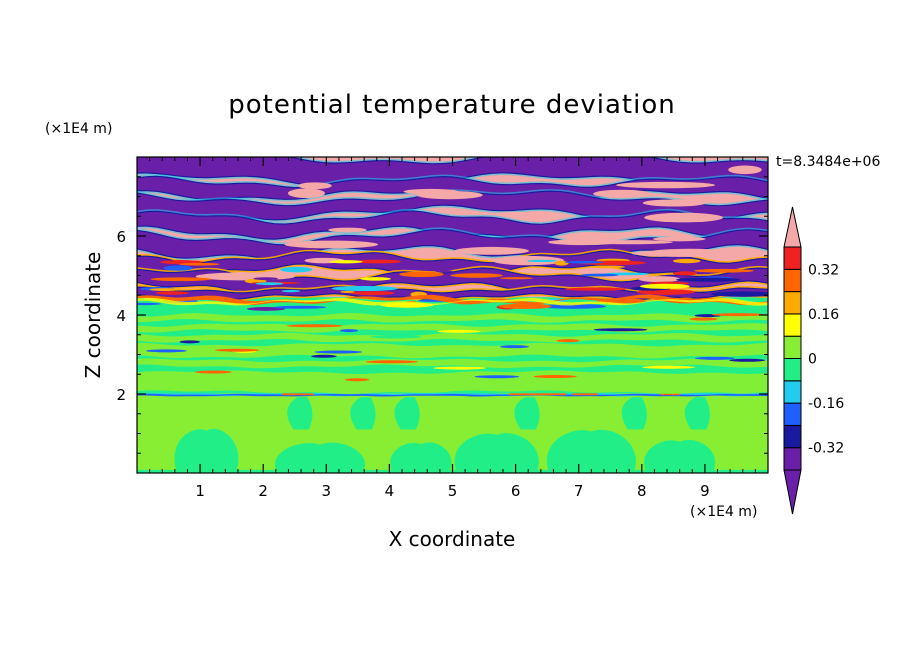 This screenshot has width=904, height=654. Describe the element at coordinates (453, 491) in the screenshot. I see `x-tick-label: 5` at that location.